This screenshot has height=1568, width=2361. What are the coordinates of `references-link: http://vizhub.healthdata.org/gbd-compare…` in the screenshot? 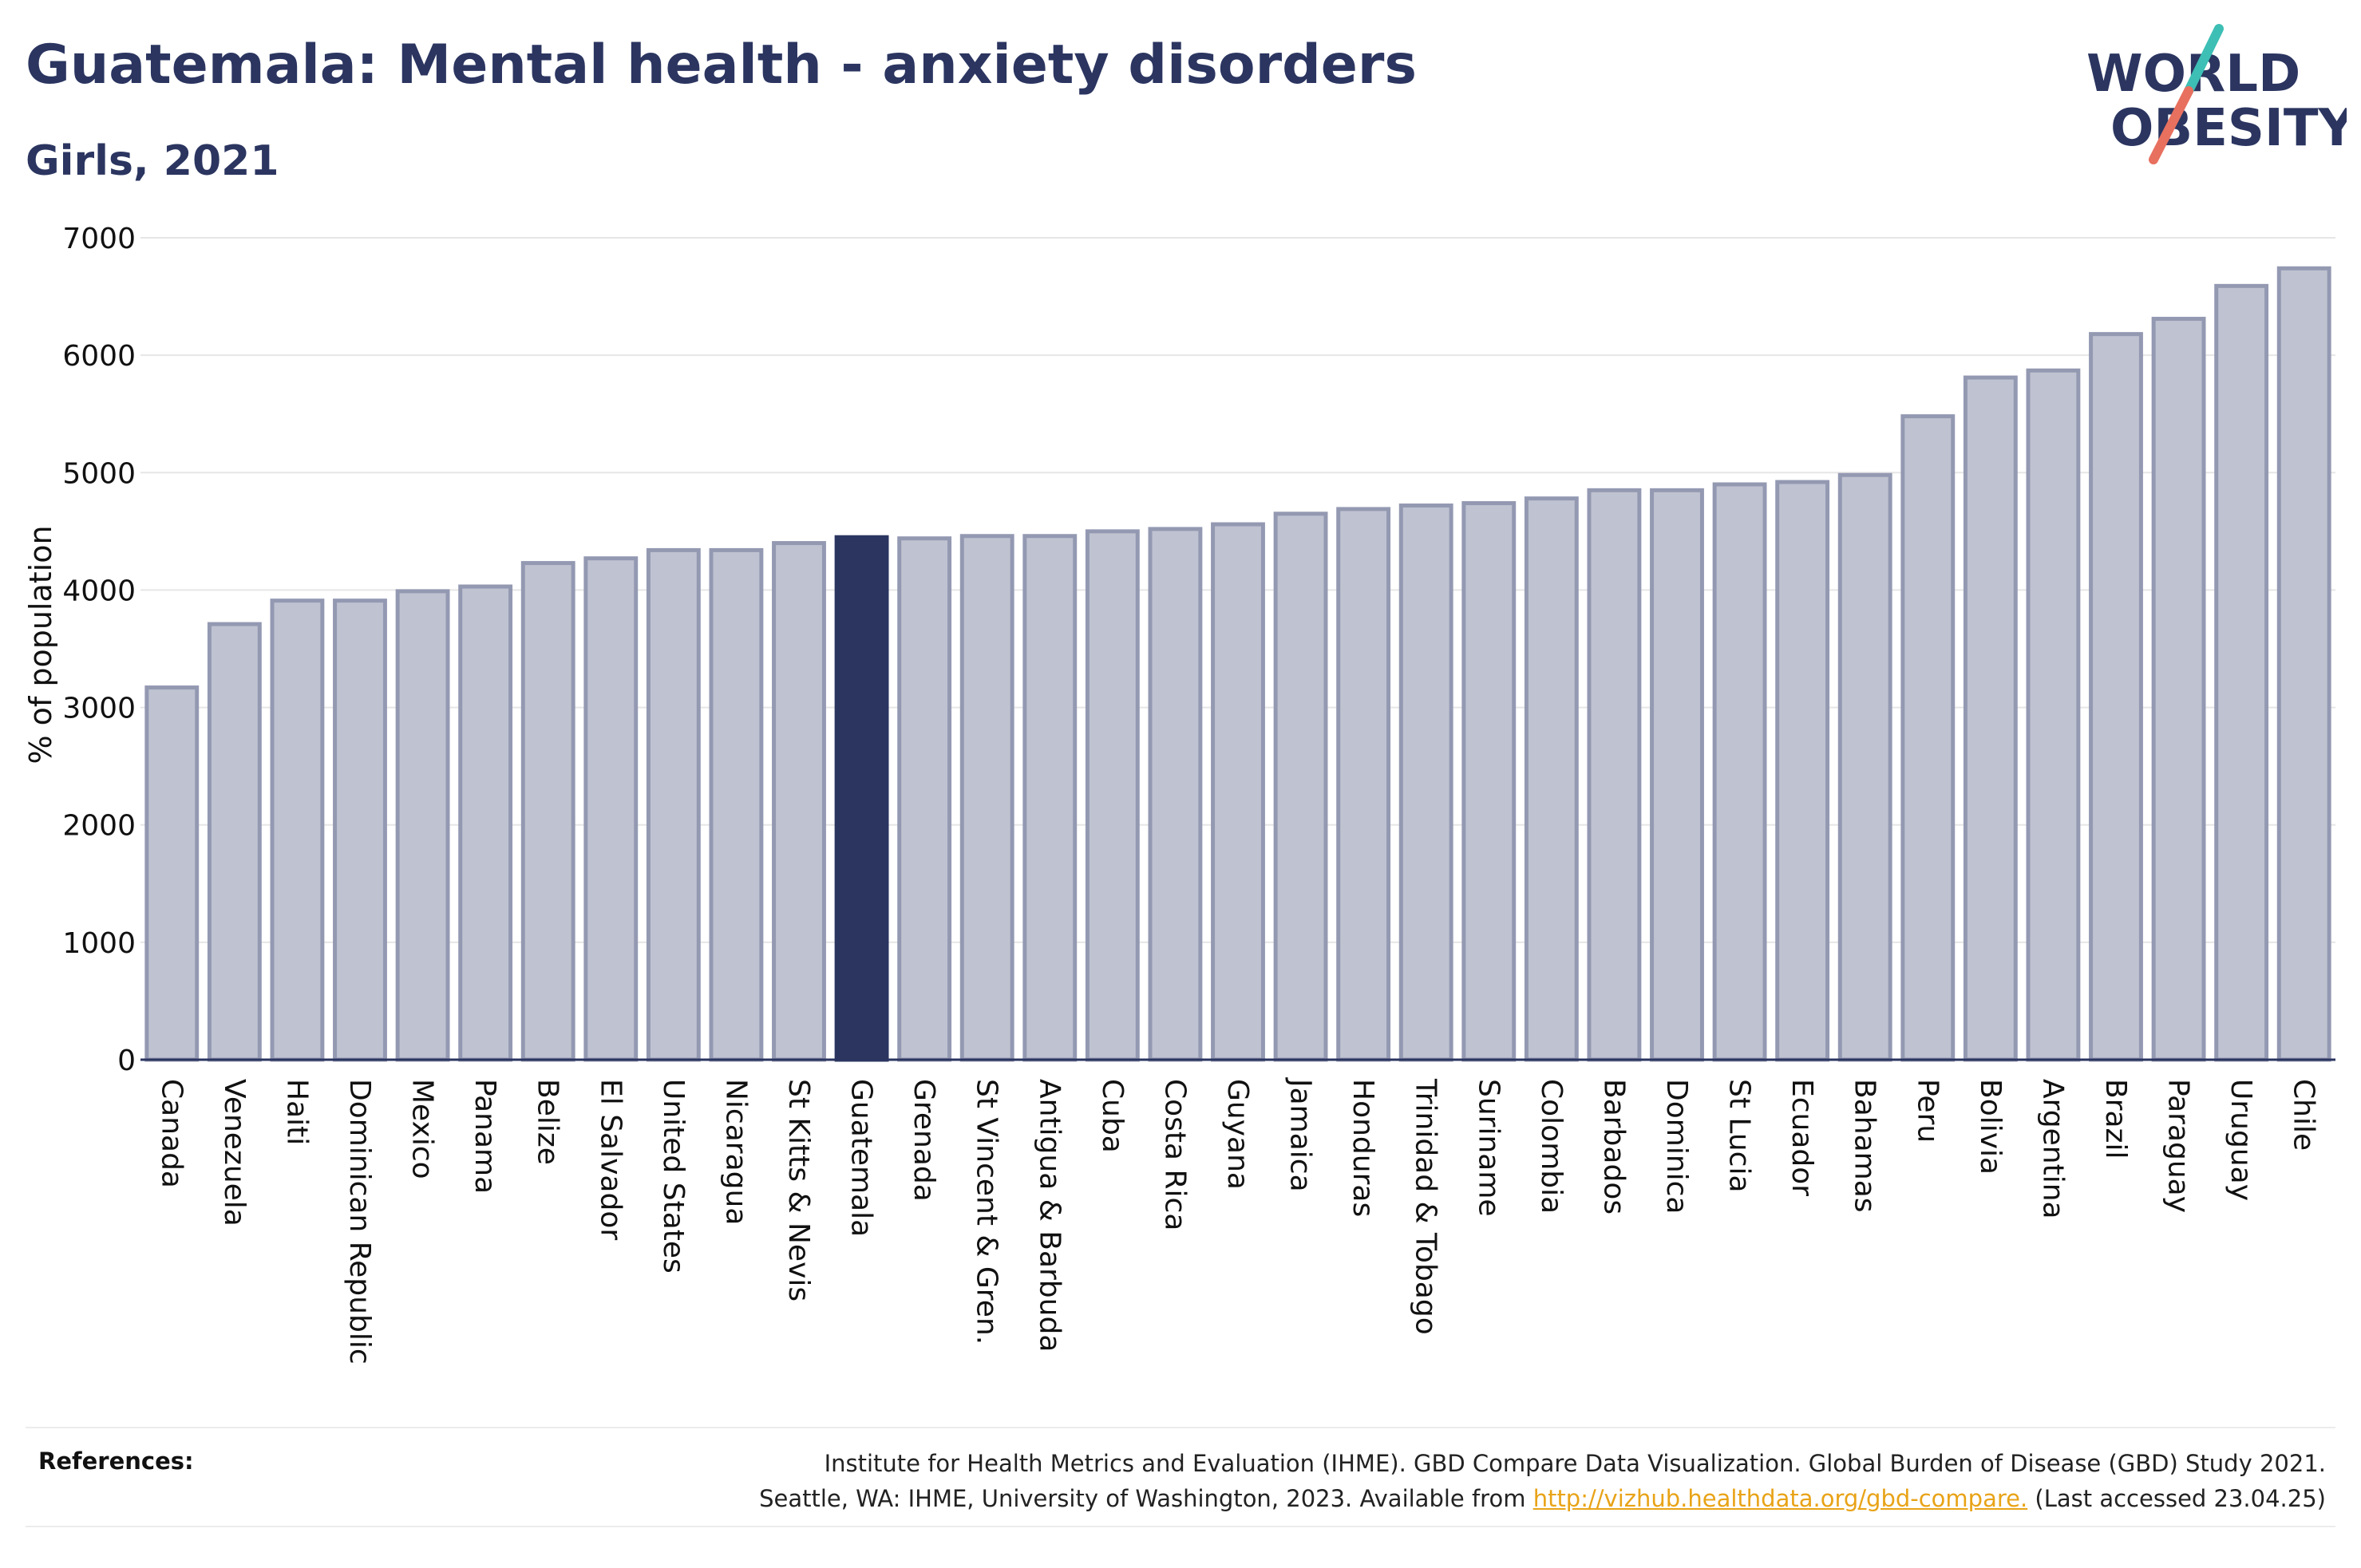 It's located at (1780, 1498).